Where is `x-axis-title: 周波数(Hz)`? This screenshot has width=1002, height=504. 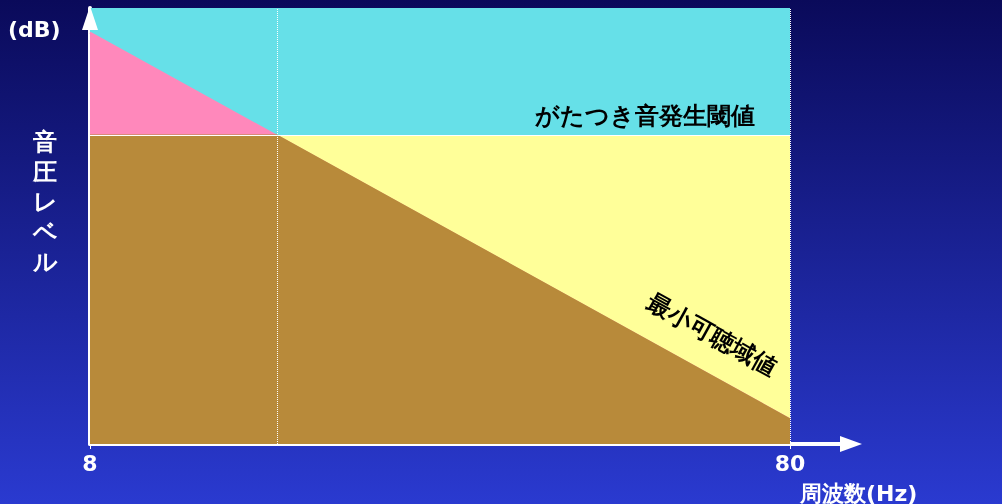
x-axis-title: 周波数(Hz) is located at coordinates (858, 492).